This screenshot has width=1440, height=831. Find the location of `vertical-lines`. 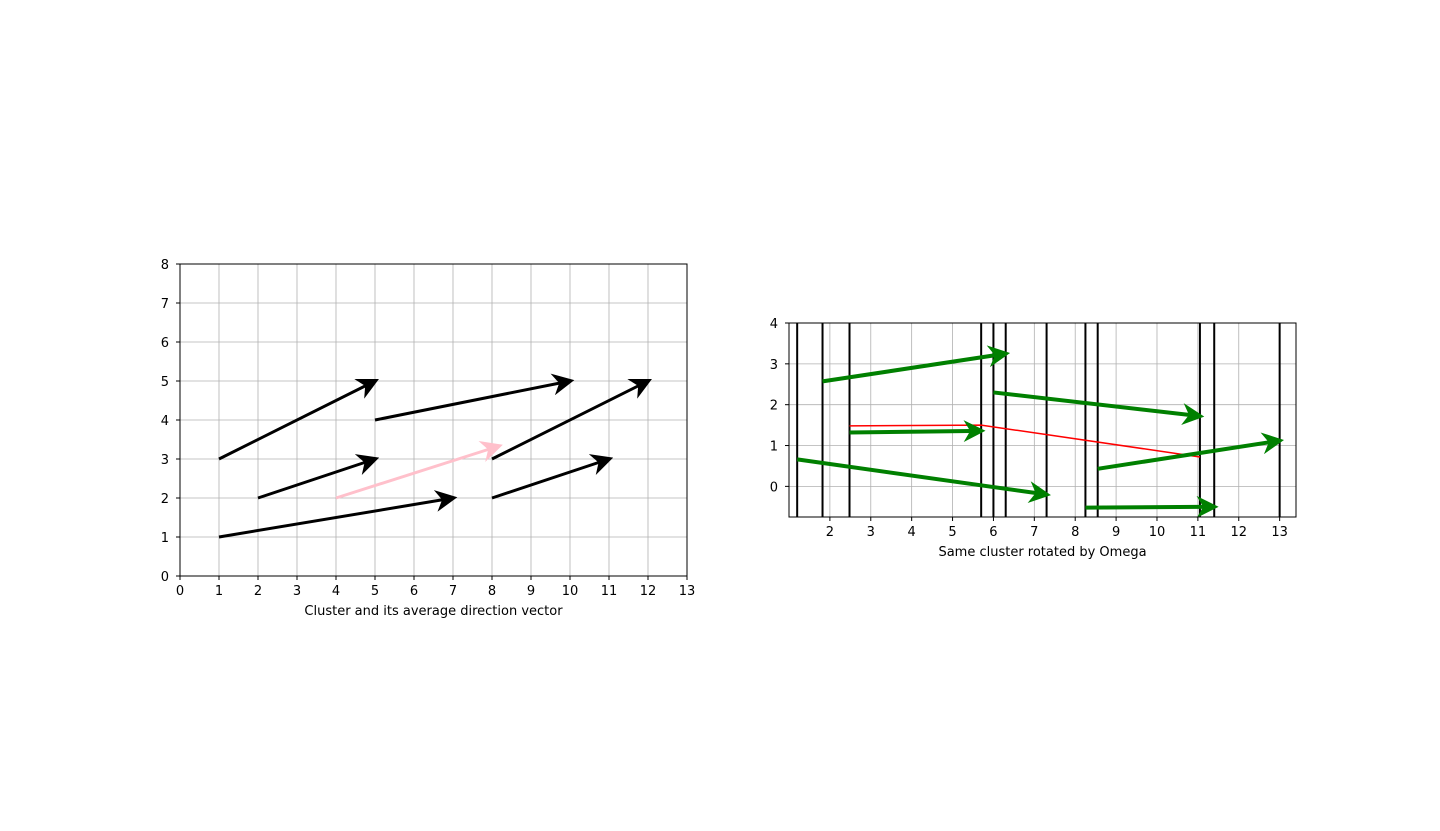

vertical-lines is located at coordinates (1038, 420).